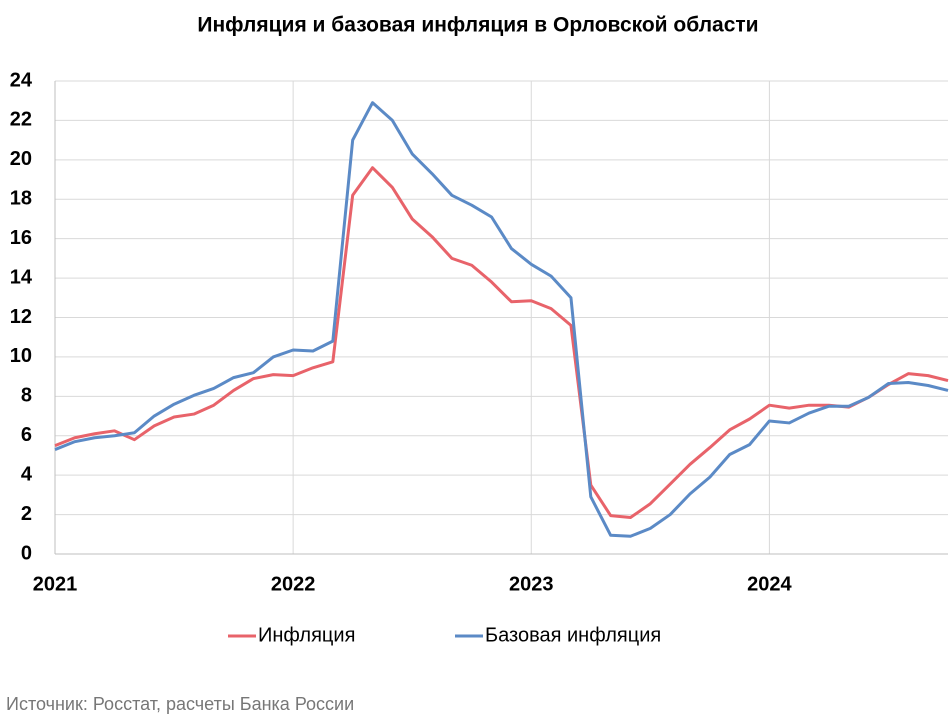 The height and width of the screenshot is (720, 950). What do you see at coordinates (21, 356) in the screenshot?
I see `y-tick-label: 10` at bounding box center [21, 356].